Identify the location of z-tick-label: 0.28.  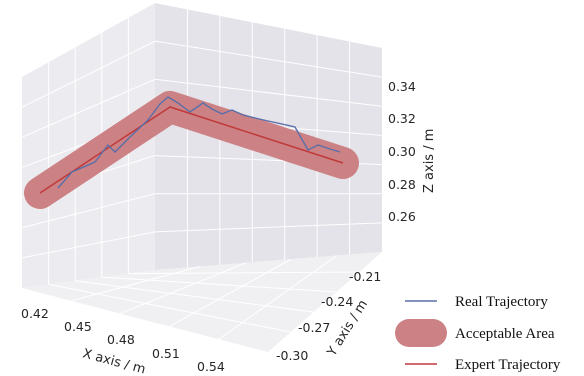
(402, 184).